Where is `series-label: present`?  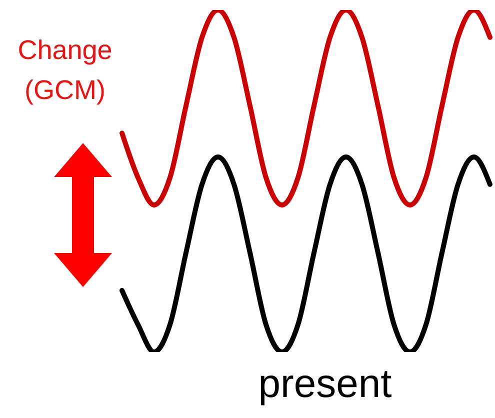
series-label: present is located at coordinates (325, 384).